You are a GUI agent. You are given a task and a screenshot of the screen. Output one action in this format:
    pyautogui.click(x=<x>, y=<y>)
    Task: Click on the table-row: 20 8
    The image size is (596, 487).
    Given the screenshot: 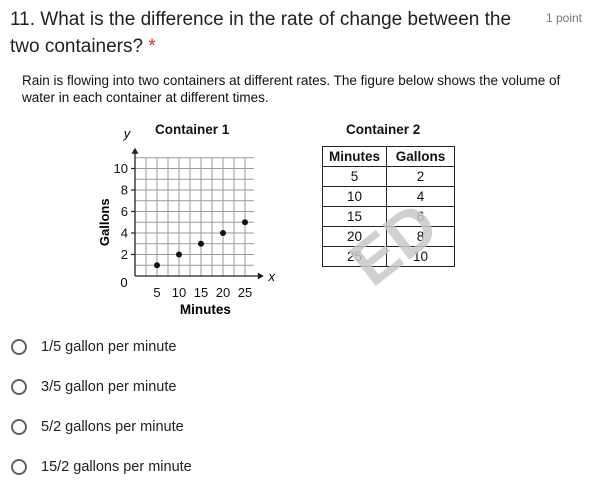 What is the action you would take?
    pyautogui.click(x=388, y=236)
    